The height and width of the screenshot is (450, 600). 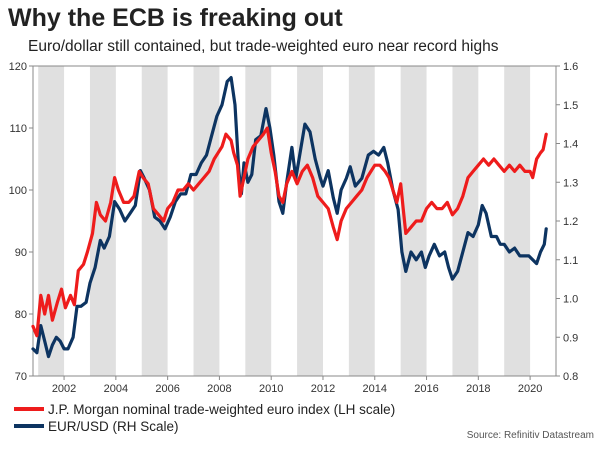 What do you see at coordinates (113, 426) in the screenshot?
I see `legend-label-eurusd: EUR/USD (RH Scale)` at bounding box center [113, 426].